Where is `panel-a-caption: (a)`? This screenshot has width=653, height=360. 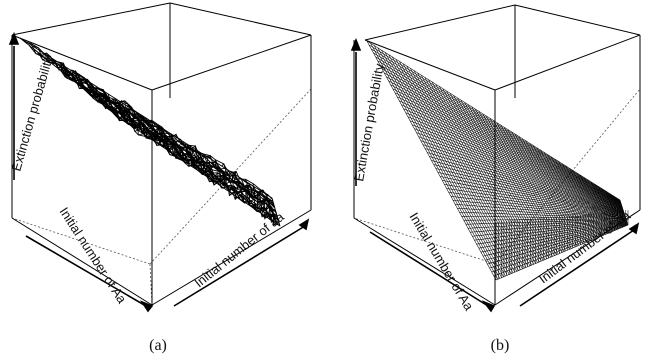
panel-a-caption: (a) is located at coordinates (158, 345).